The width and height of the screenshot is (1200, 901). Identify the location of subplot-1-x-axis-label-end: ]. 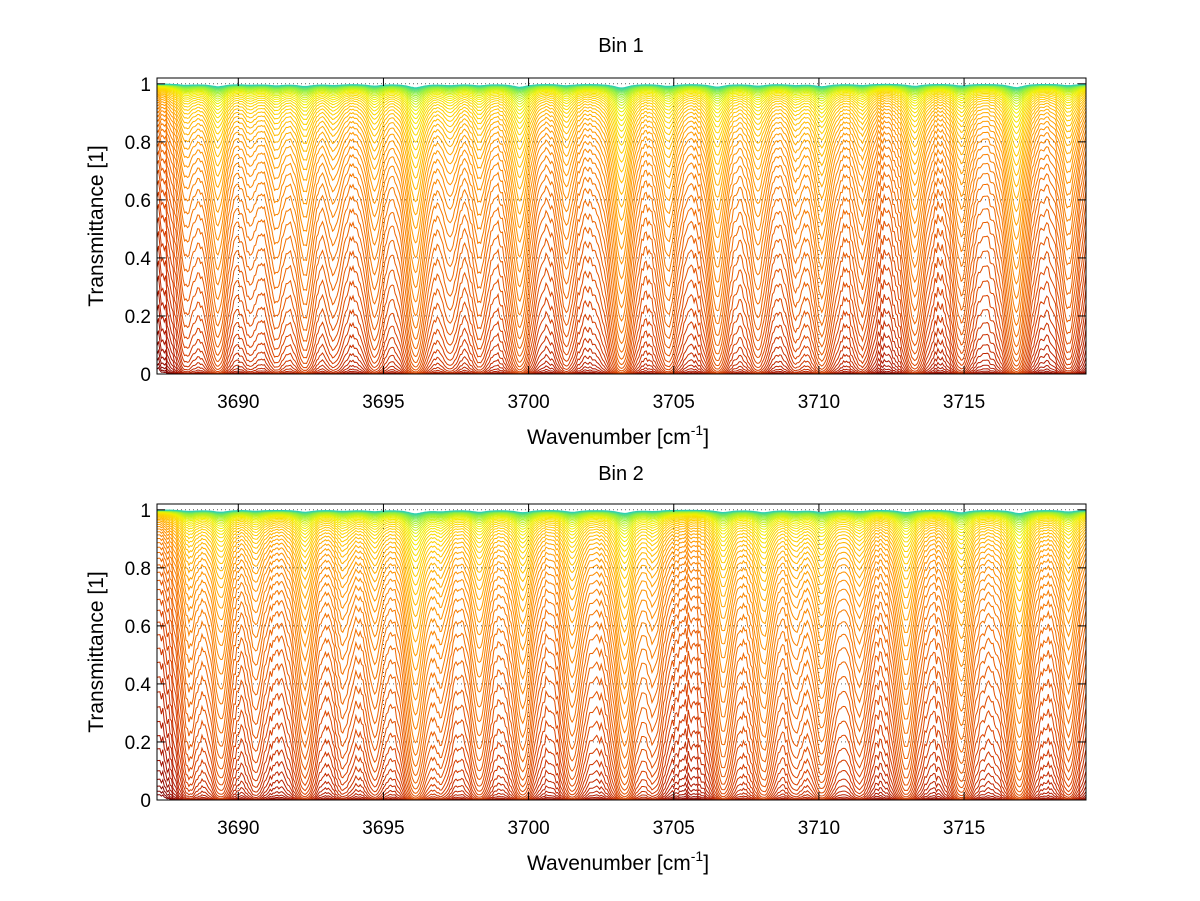
(706, 437).